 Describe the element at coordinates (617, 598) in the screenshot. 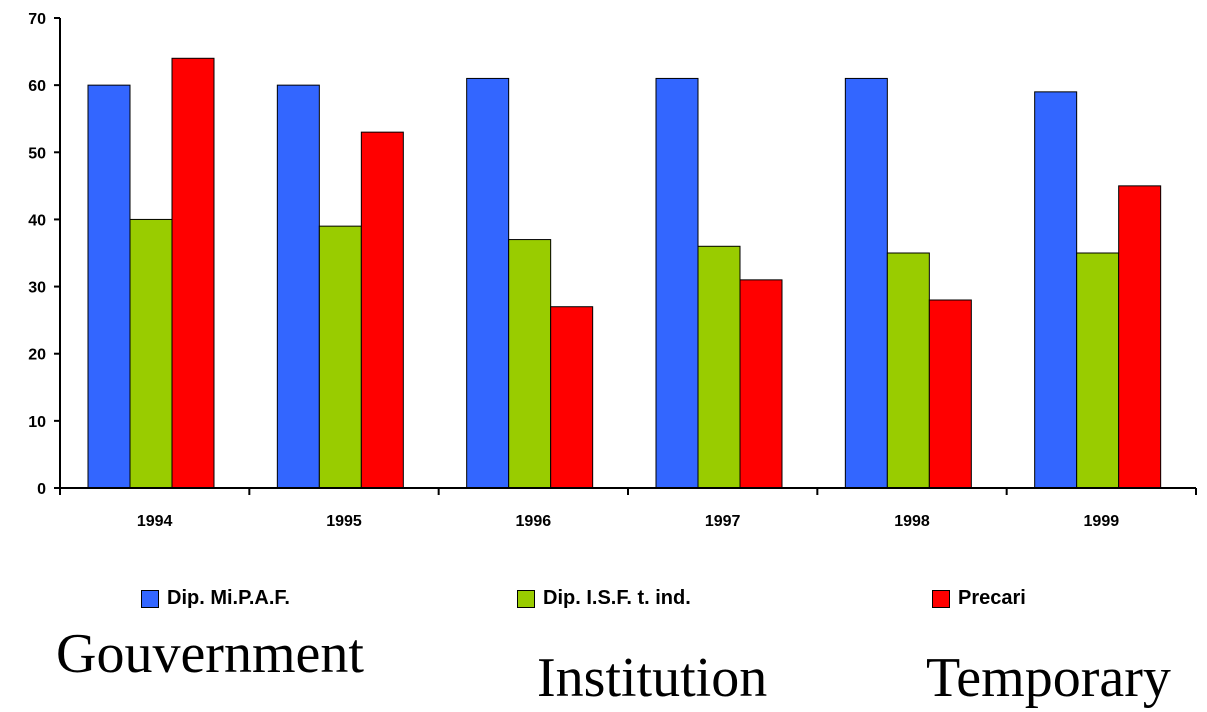

I see `legend-label-isf: Dip. I.S.F. t. ind.` at that location.